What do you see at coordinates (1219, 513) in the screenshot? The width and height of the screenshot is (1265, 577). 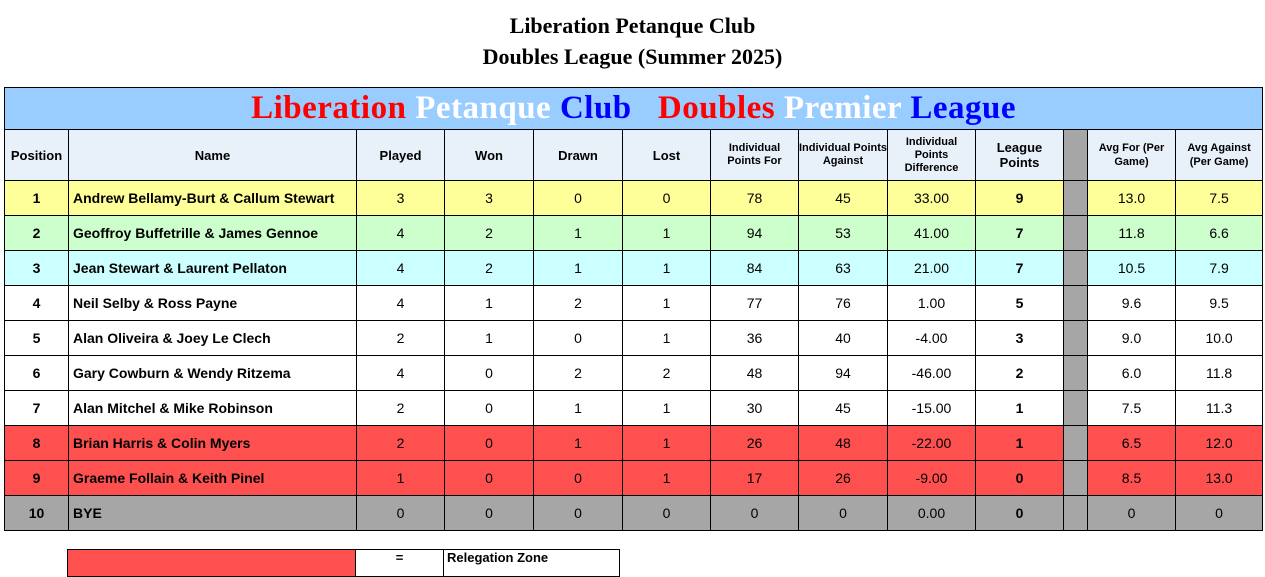 I see `cell-avg-against: 0` at bounding box center [1219, 513].